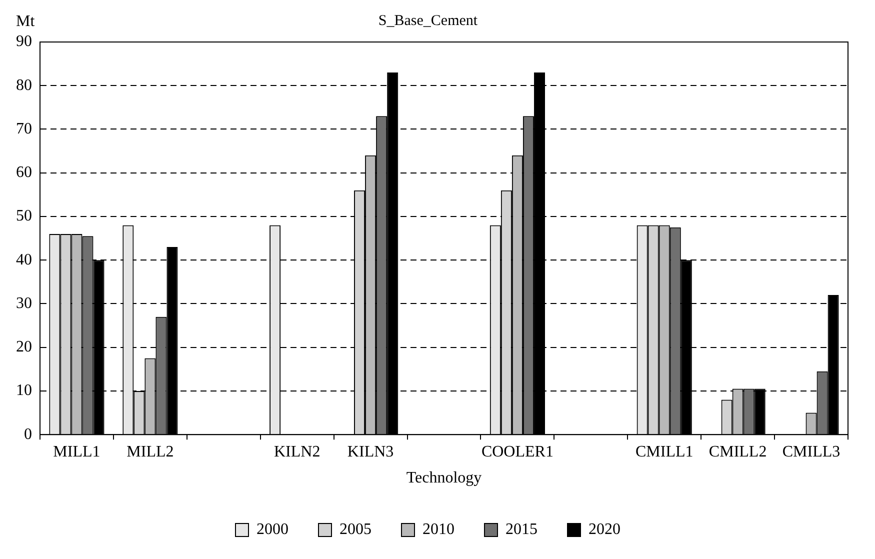  What do you see at coordinates (24, 259) in the screenshot?
I see `y-tick-label: 40` at bounding box center [24, 259].